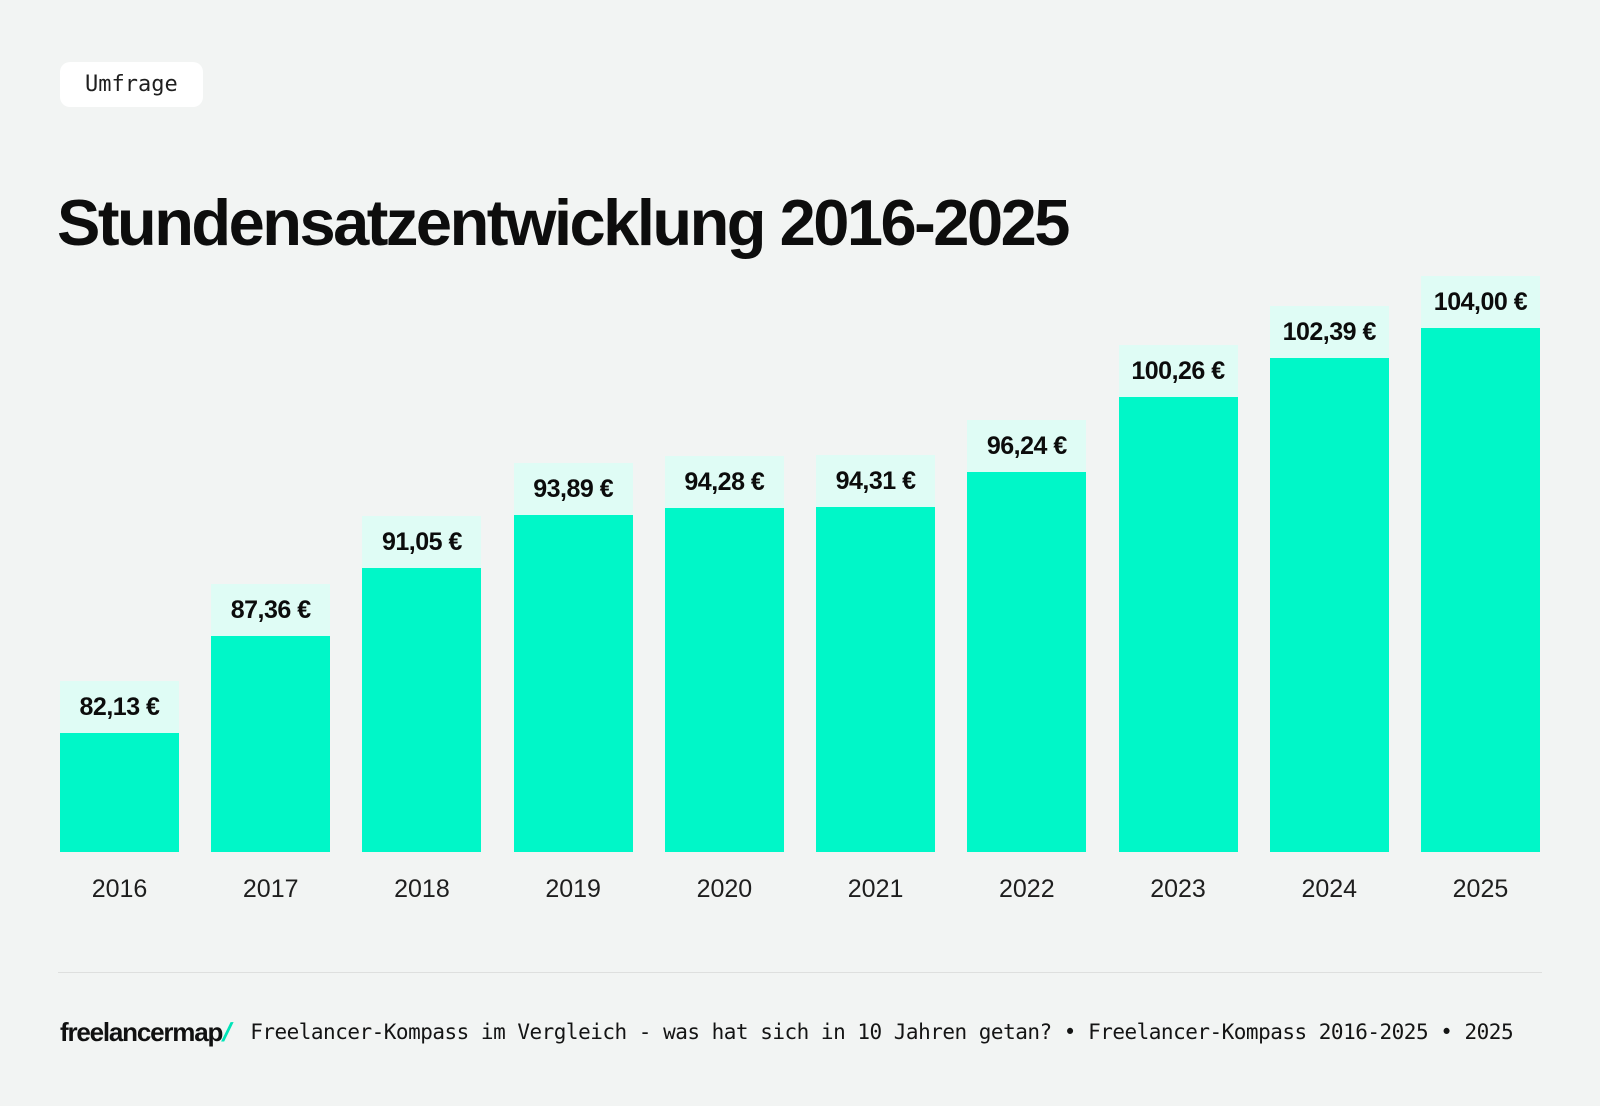 The width and height of the screenshot is (1600, 1106). Describe the element at coordinates (724, 482) in the screenshot. I see `value-chip: 94,28 €` at that location.